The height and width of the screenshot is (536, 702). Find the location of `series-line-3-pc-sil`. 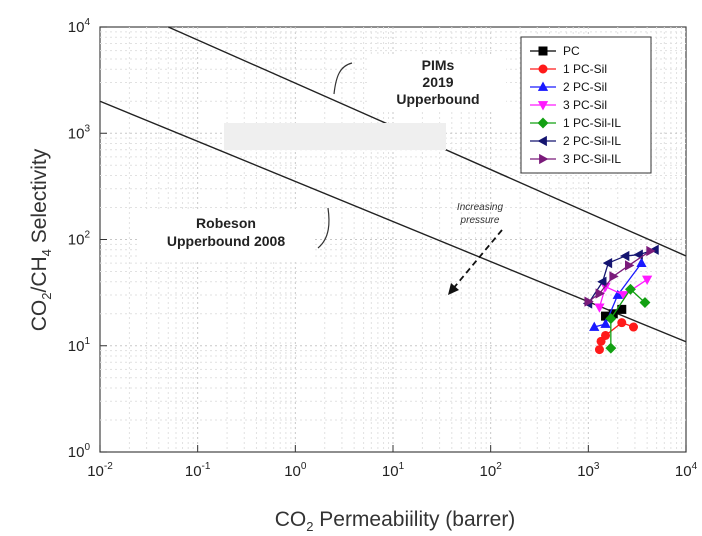

series-line-3-pc-sil is located at coordinates (623, 293).